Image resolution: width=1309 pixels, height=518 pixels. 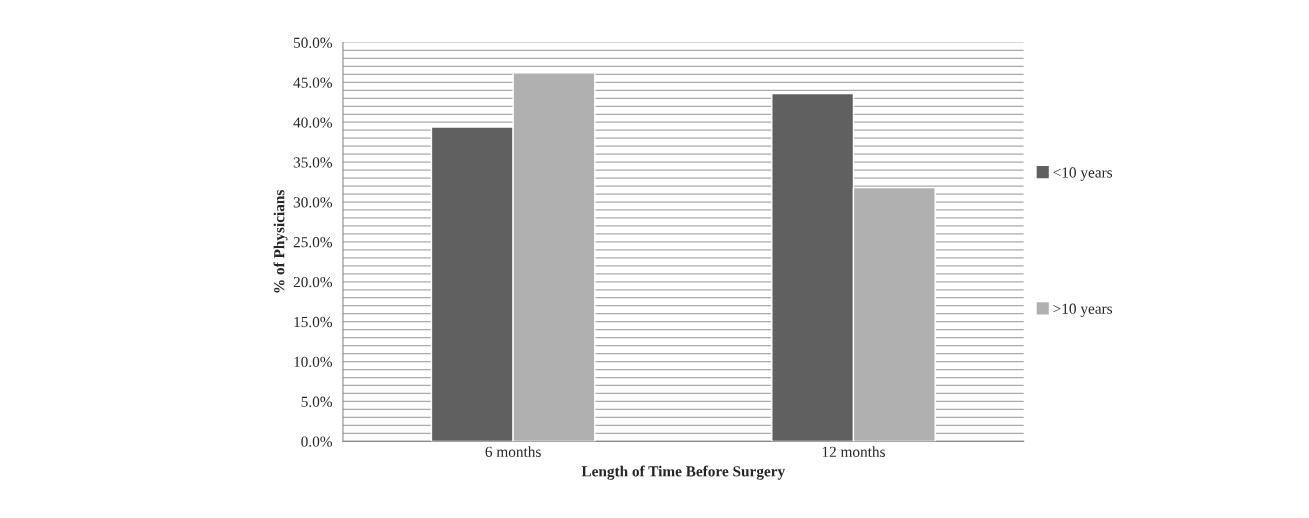 What do you see at coordinates (313, 282) in the screenshot?
I see `y-tick-label: 20.0%` at bounding box center [313, 282].